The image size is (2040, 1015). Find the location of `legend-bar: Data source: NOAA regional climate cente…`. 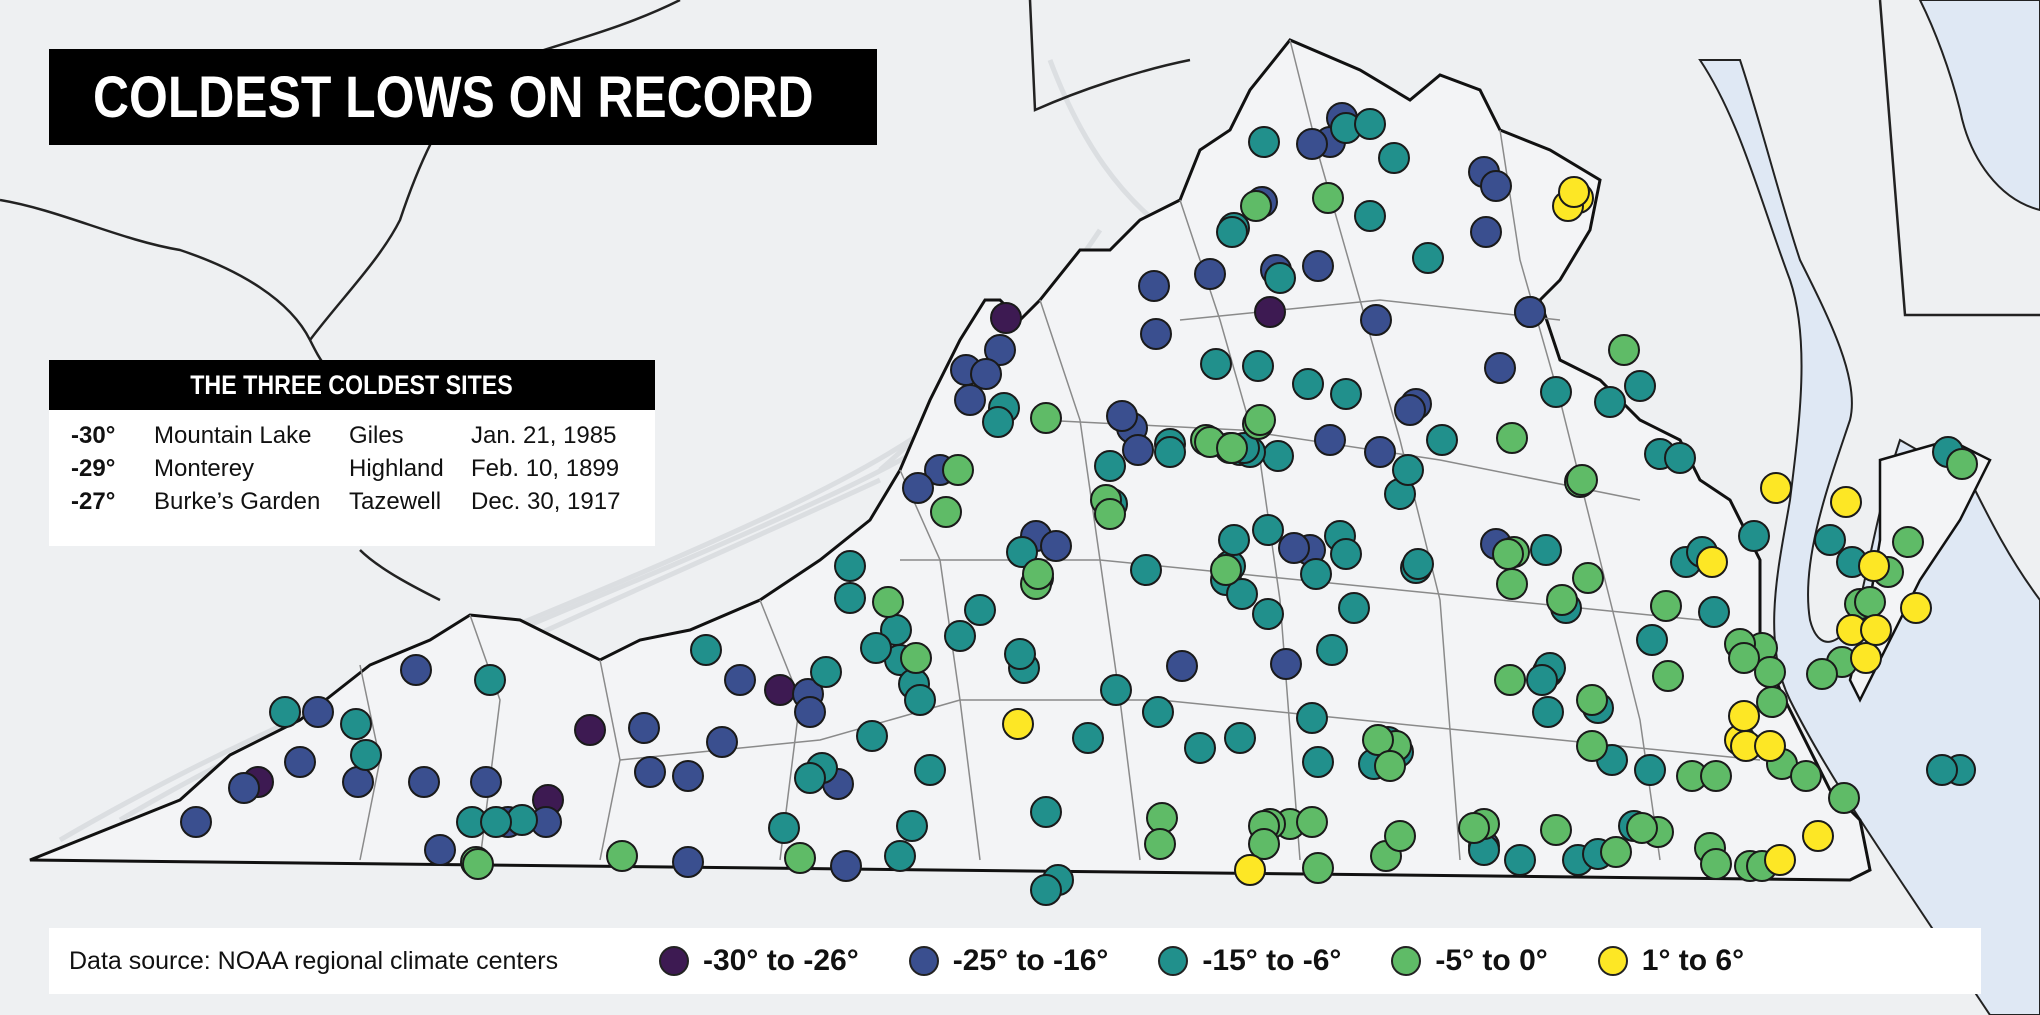

legend-bar: Data source: NOAA regional climate cente… is located at coordinates (1015, 961).